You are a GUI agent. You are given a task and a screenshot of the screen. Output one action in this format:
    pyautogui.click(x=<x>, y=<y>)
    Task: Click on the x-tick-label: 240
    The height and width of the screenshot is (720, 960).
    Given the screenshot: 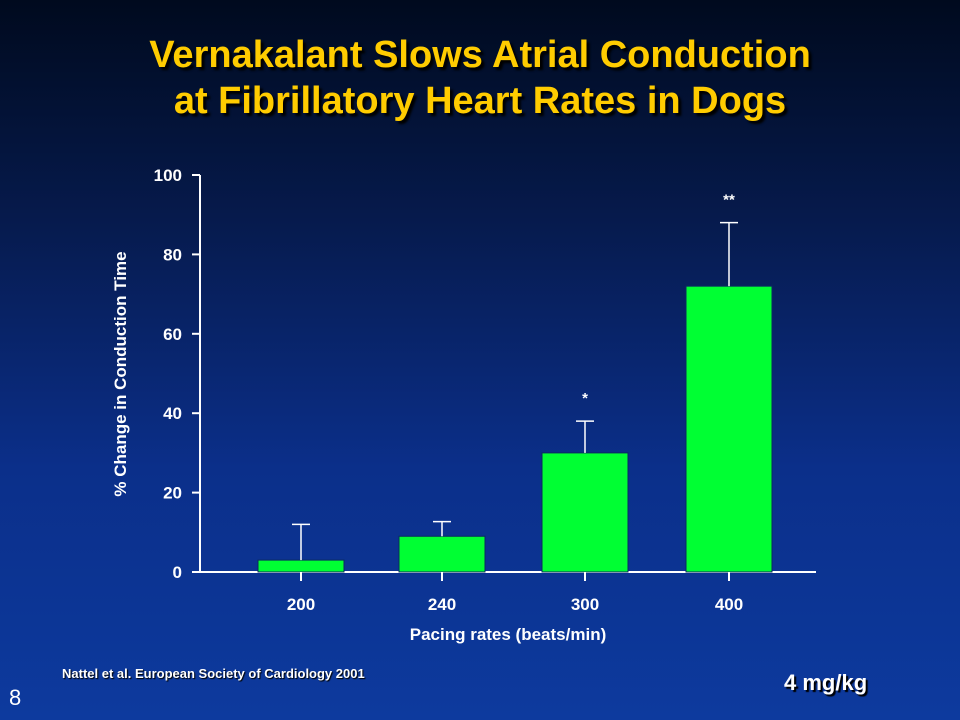 What is the action you would take?
    pyautogui.click(x=442, y=604)
    